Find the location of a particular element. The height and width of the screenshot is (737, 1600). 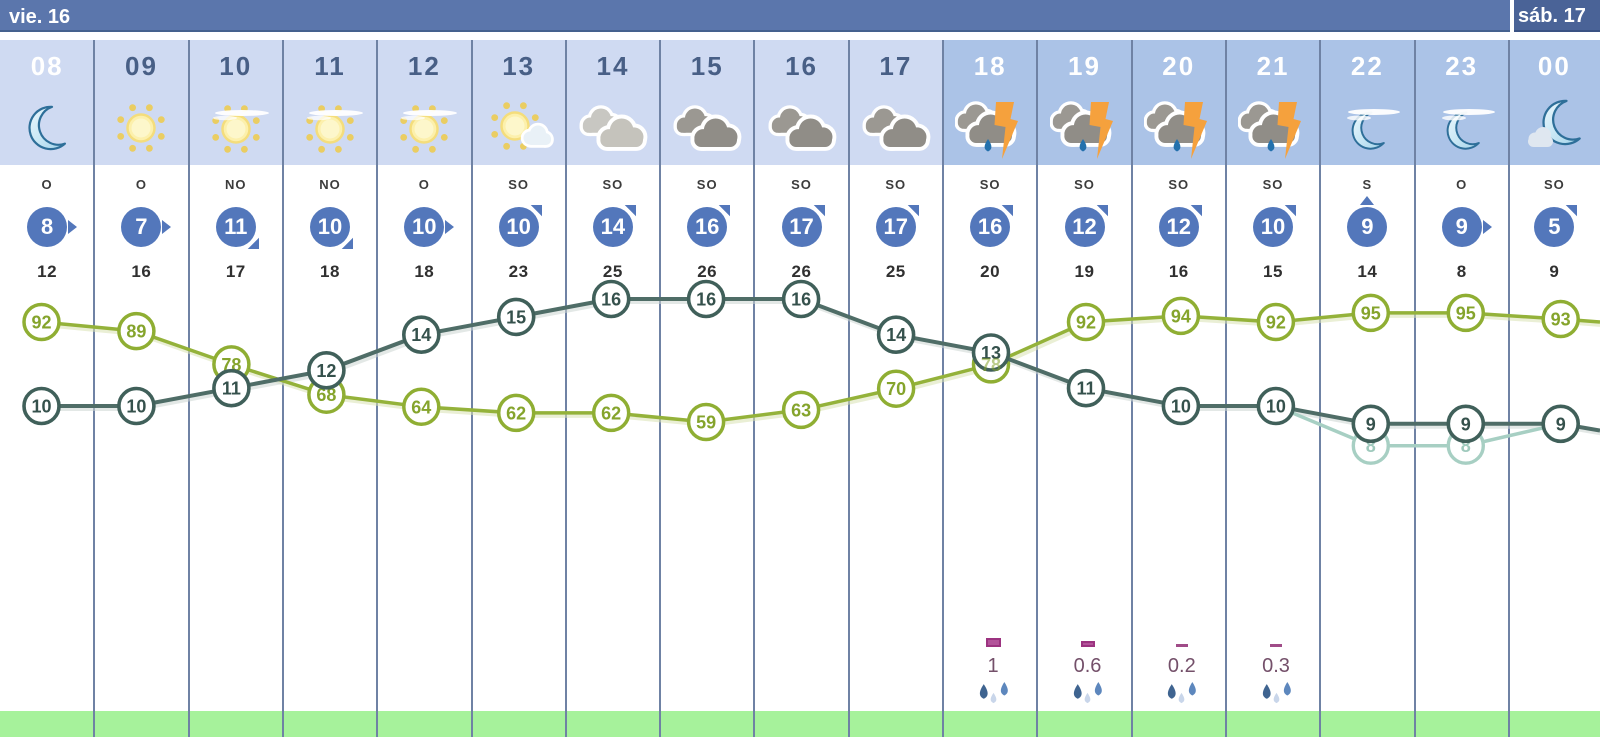

svg-text: 68 is located at coordinates (326, 395).